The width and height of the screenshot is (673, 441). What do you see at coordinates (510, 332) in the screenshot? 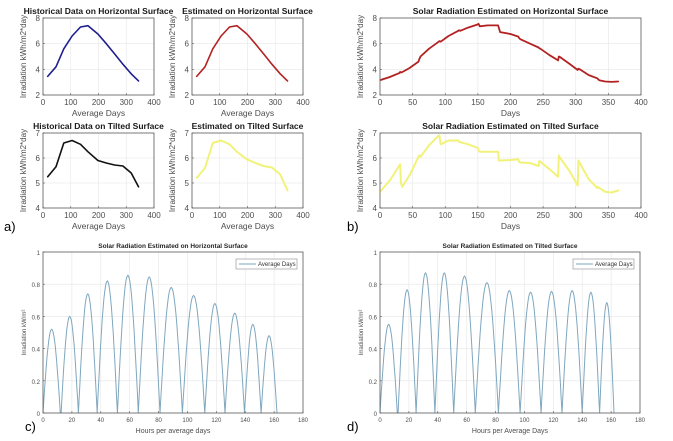
I see `axes-frame` at bounding box center [510, 332].